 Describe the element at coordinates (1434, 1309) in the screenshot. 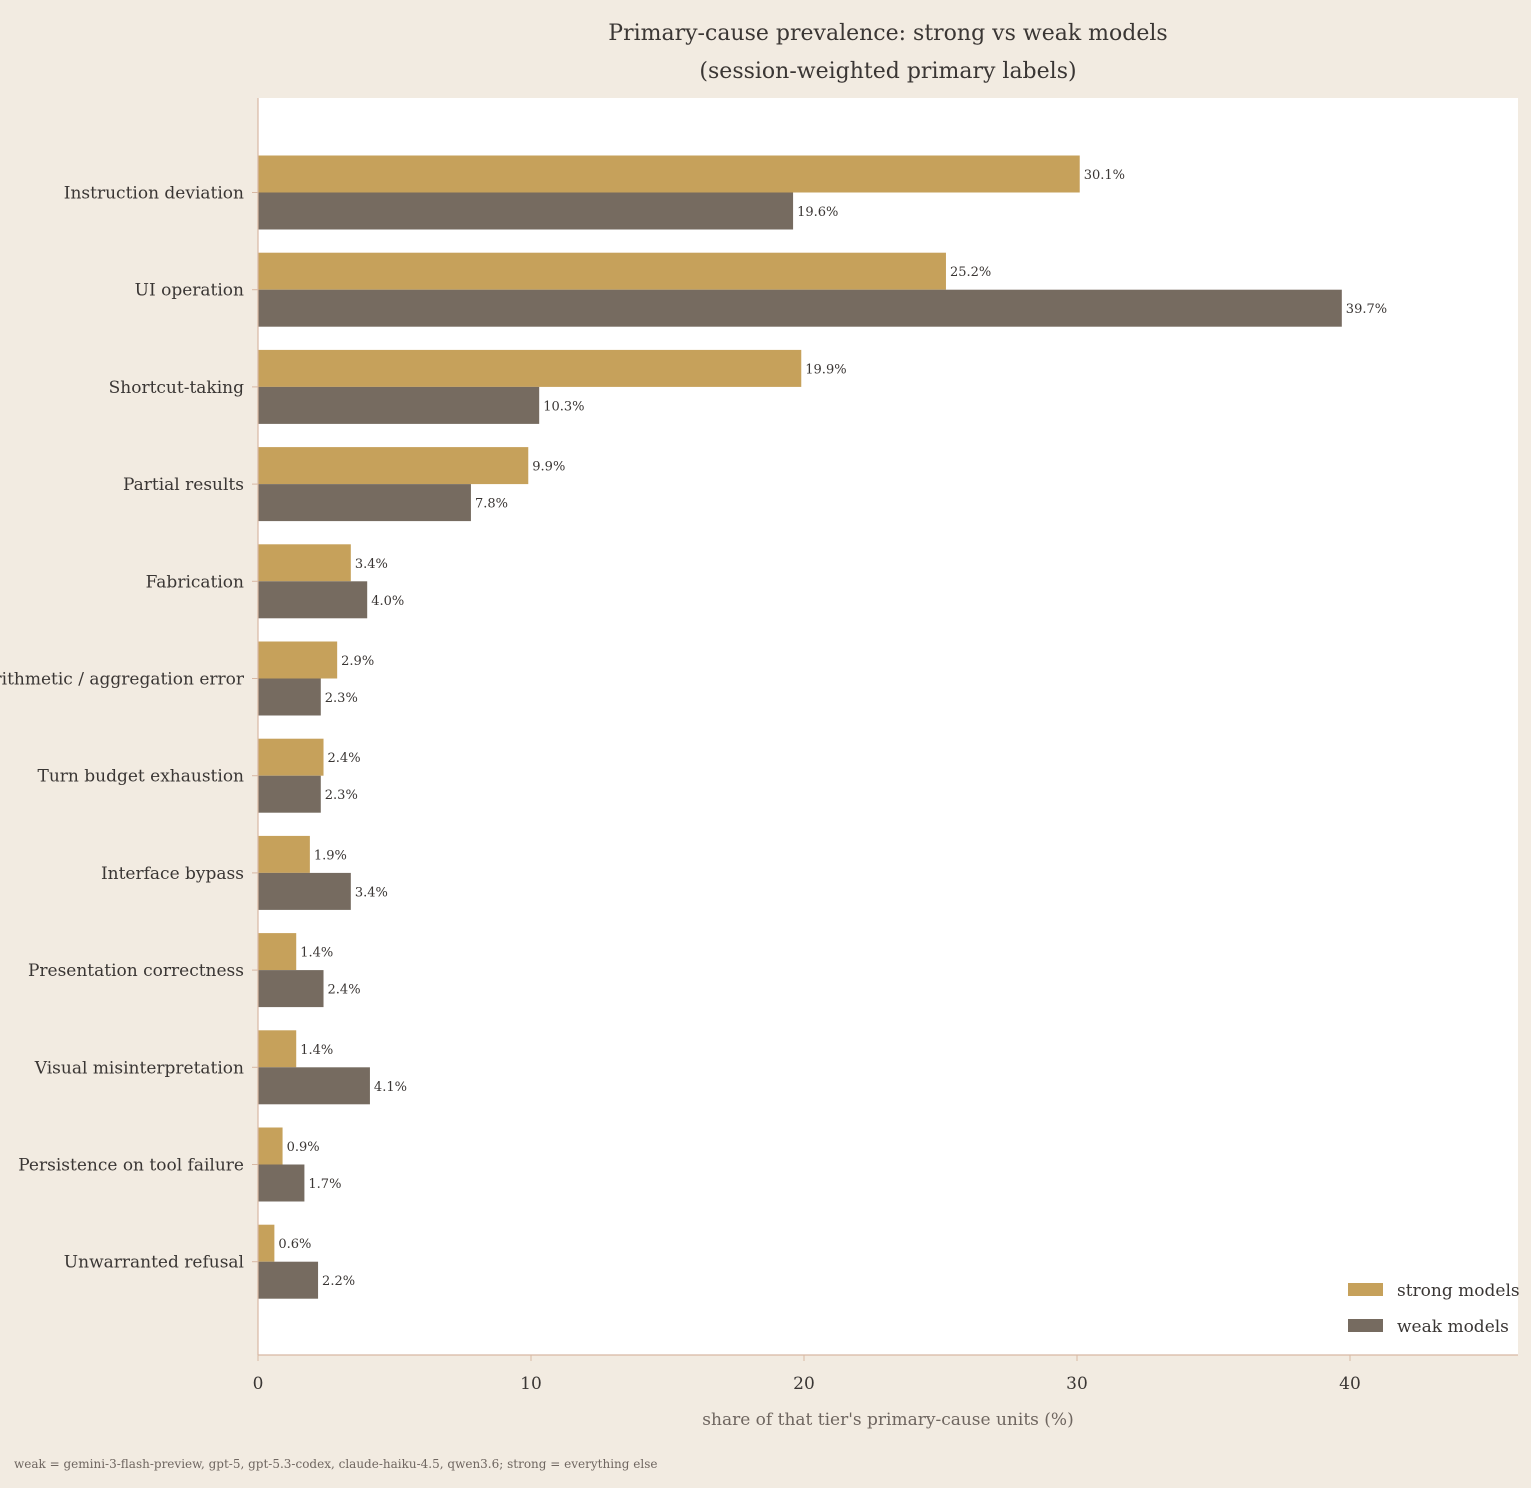

I see `legend: strong models weak models` at that location.